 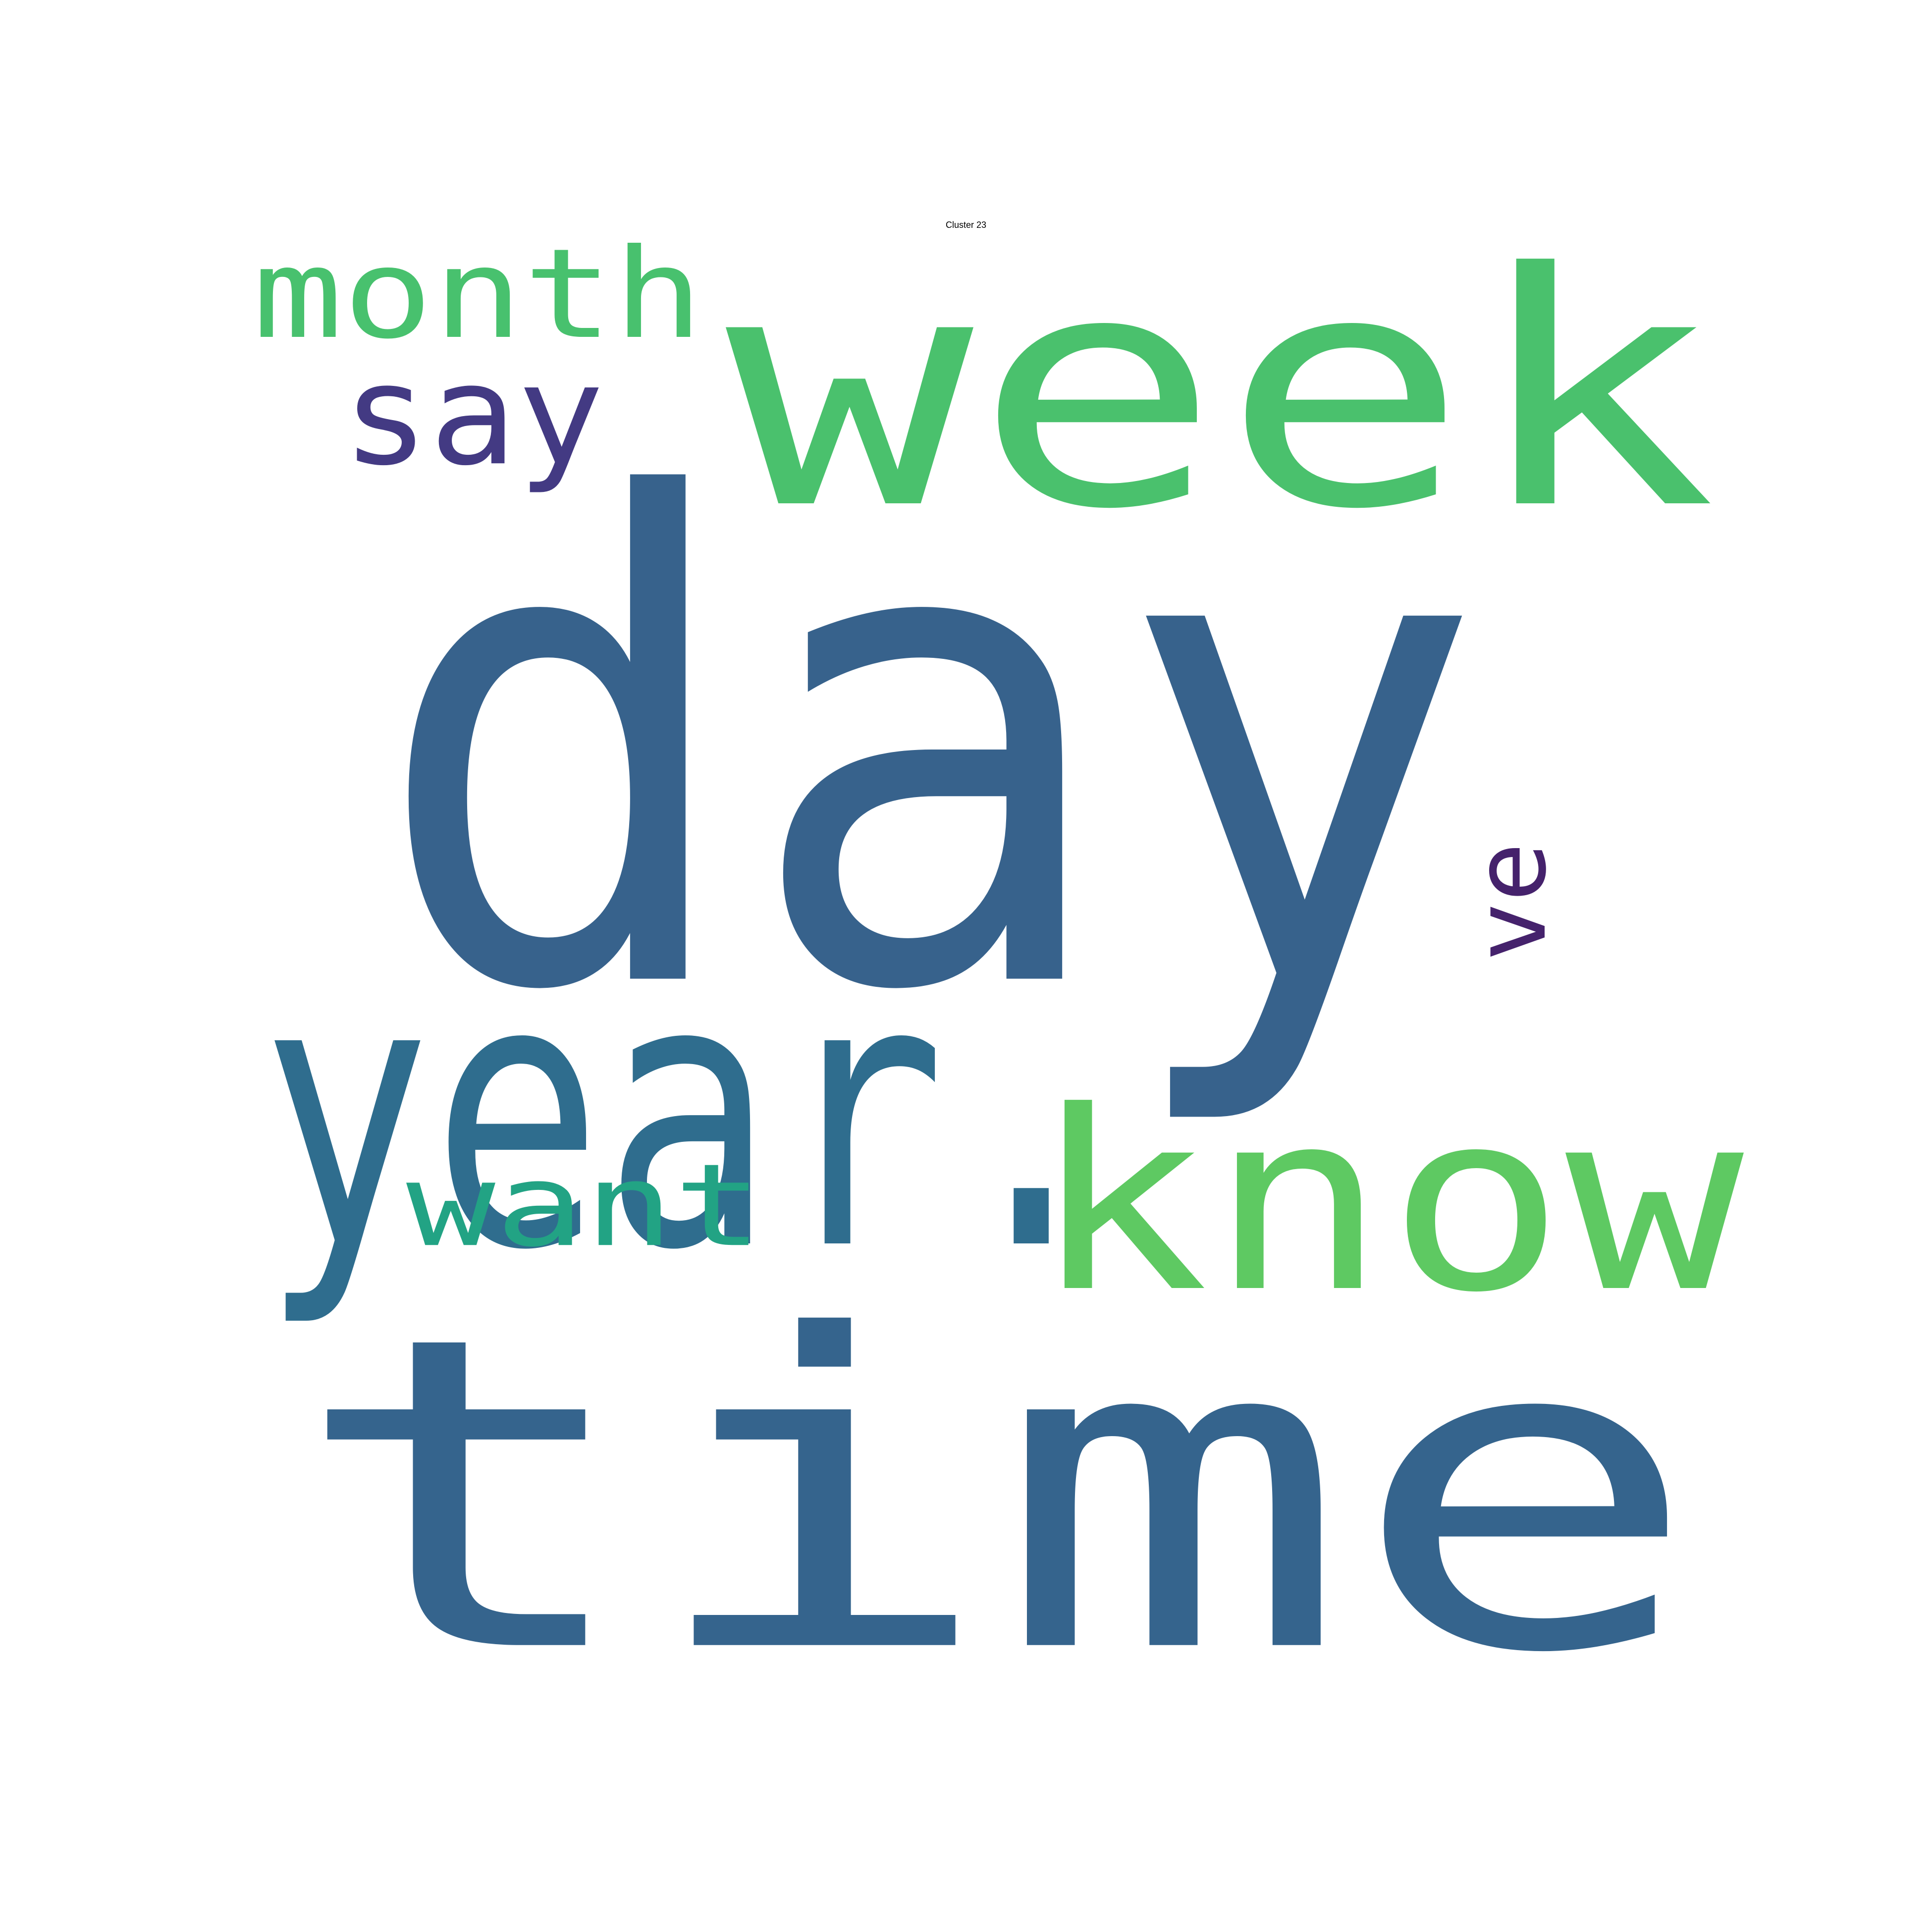 I want to click on word-year: year., so click(x=688, y=1116).